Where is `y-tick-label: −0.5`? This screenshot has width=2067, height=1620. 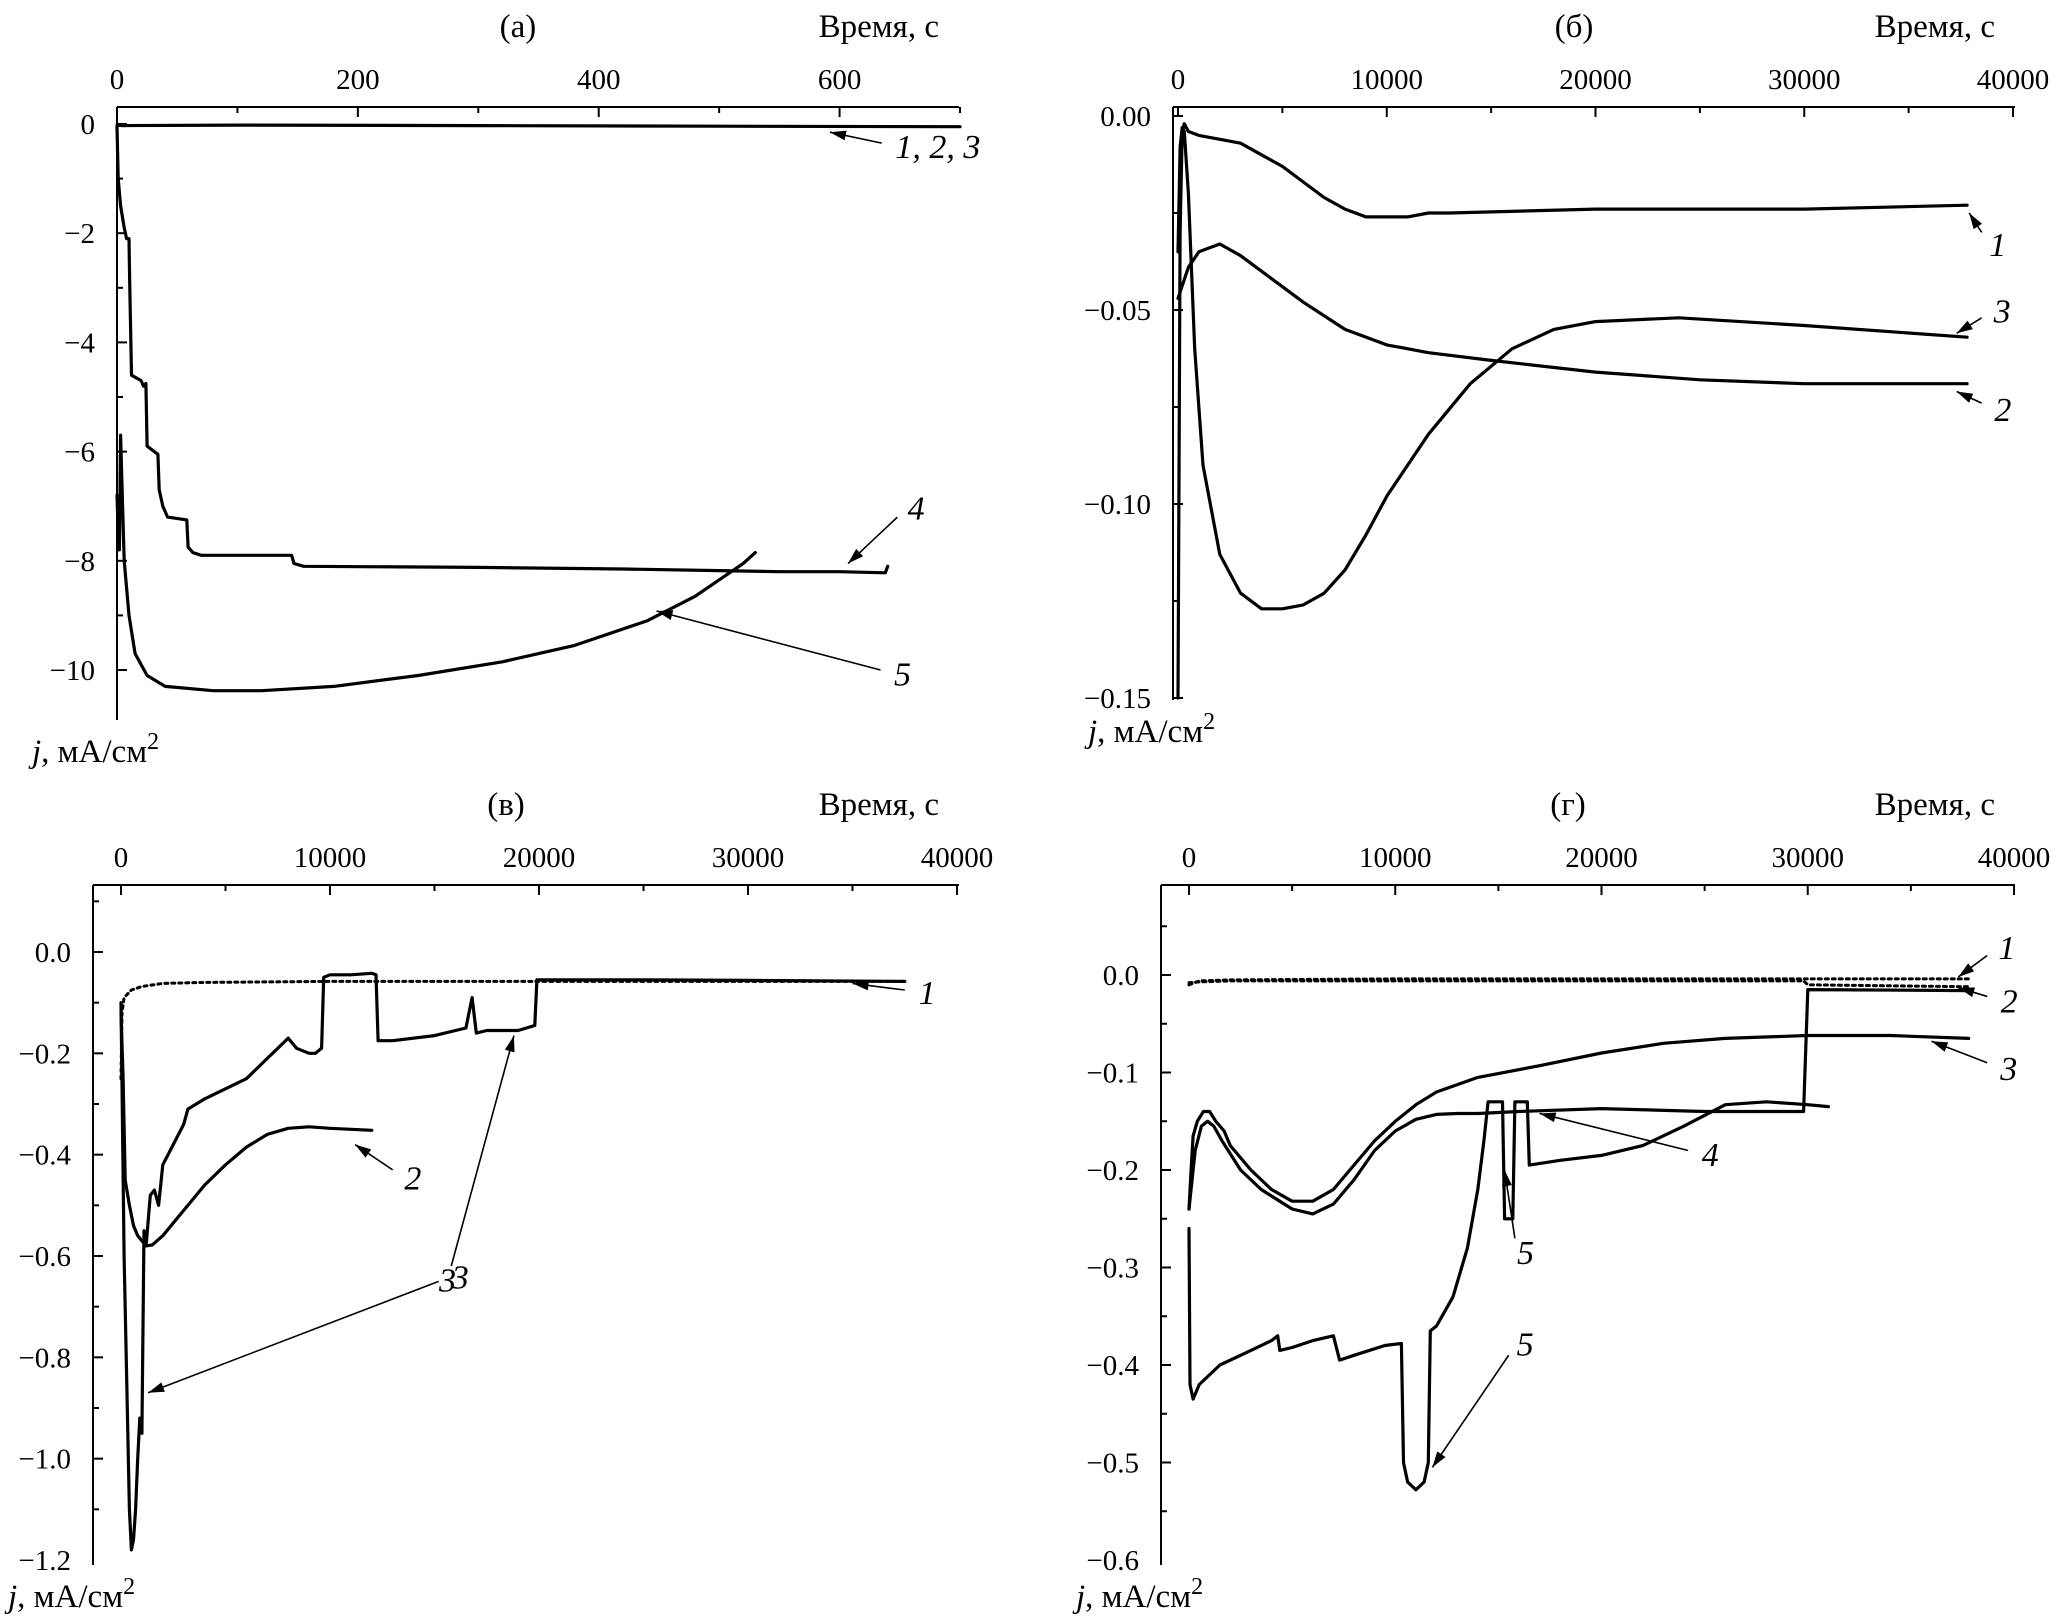
y-tick-label: −0.5 is located at coordinates (1112, 1464).